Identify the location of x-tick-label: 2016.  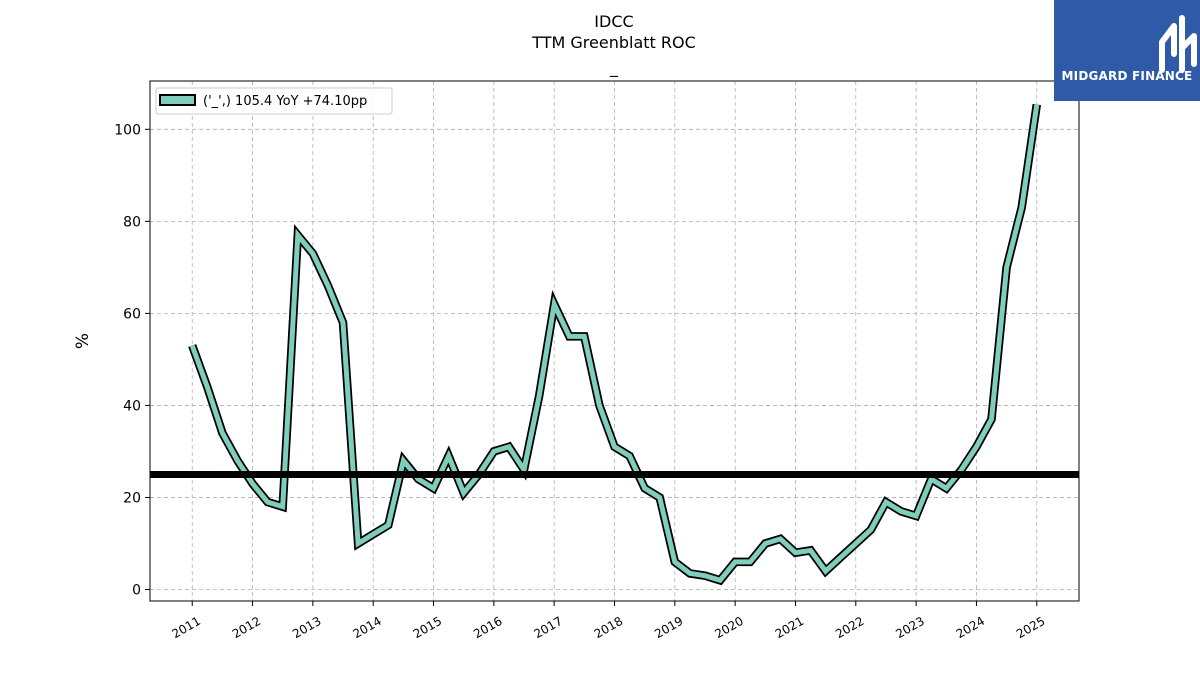
(487, 627).